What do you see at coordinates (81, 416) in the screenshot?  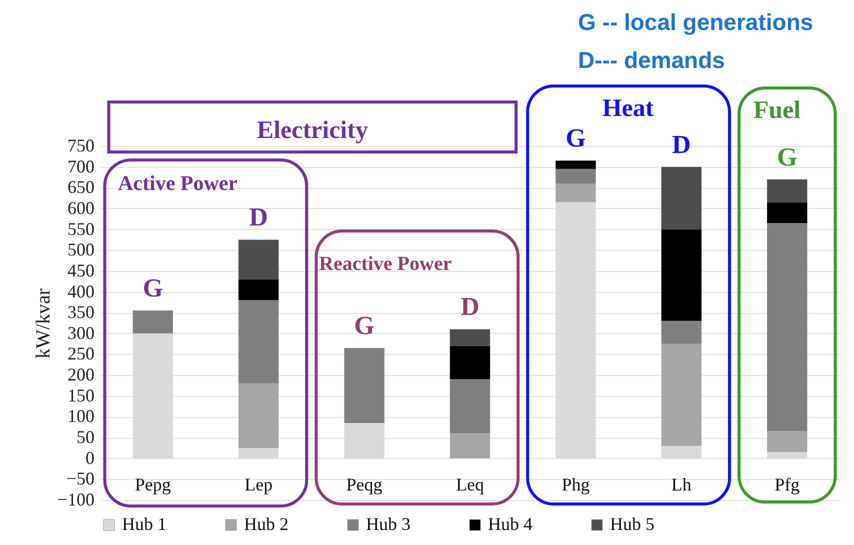 I see `y-tick-label: 100` at bounding box center [81, 416].